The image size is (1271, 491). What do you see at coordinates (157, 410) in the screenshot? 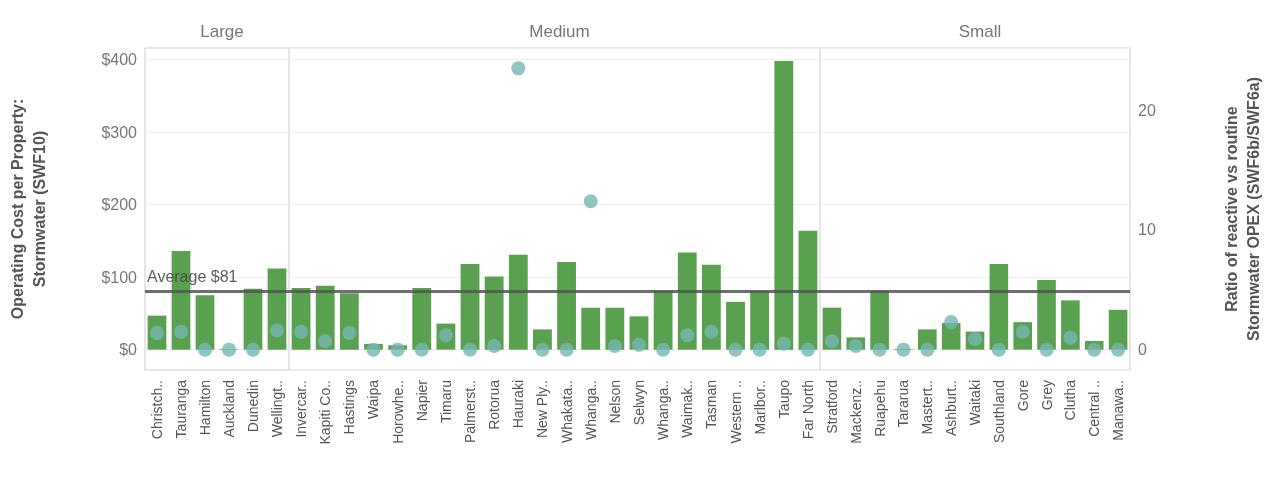
I see `x-tick-label: Christch..` at bounding box center [157, 410].